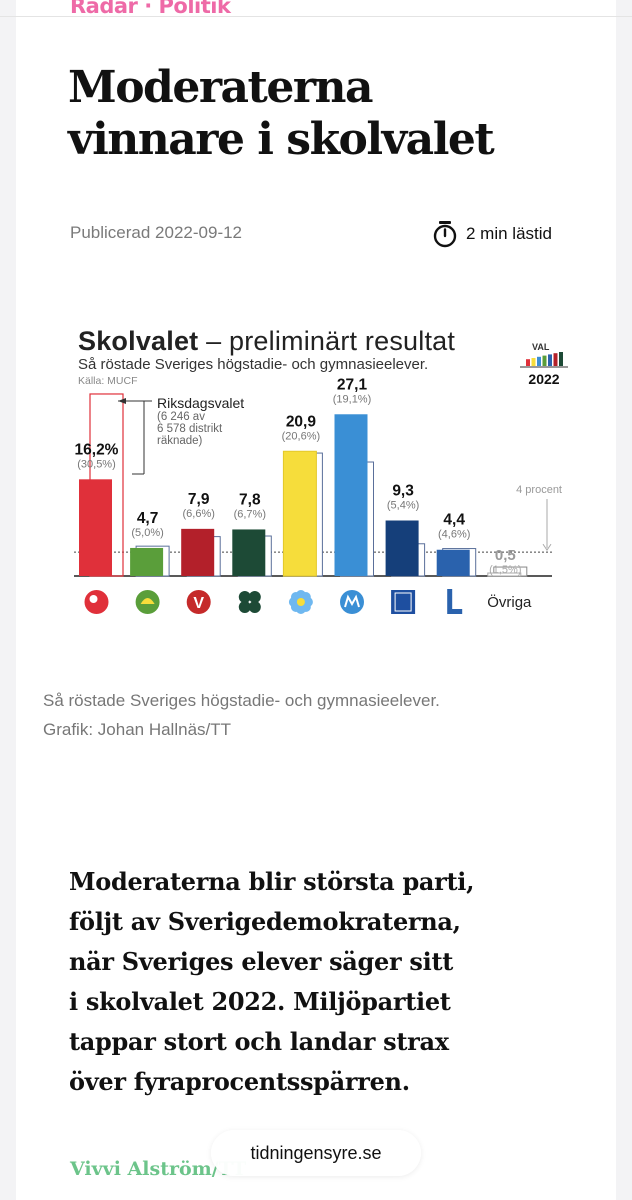 The width and height of the screenshot is (632, 1200). I want to click on compare-label: (4,6%), so click(454, 535).